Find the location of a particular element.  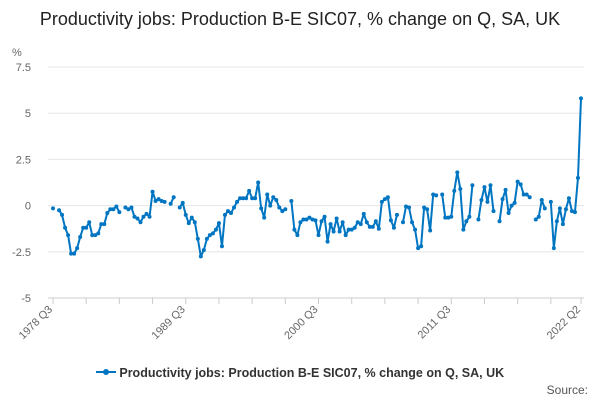

y-tick-label: 0 is located at coordinates (28, 207).